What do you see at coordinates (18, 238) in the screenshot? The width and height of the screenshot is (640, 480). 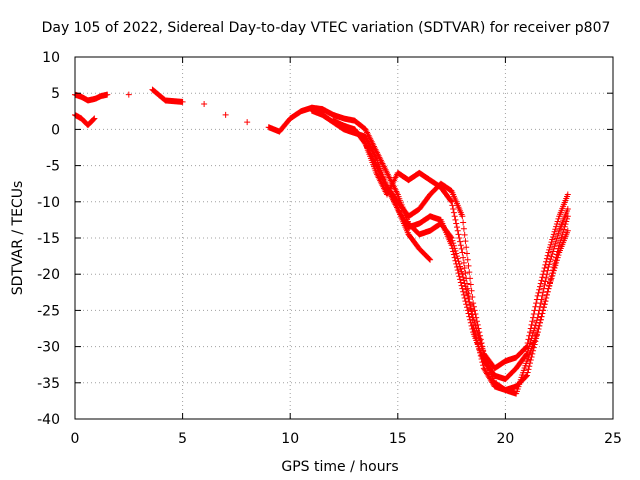 I see `y-axis-title: SDTVAR / TECUs` at bounding box center [18, 238].